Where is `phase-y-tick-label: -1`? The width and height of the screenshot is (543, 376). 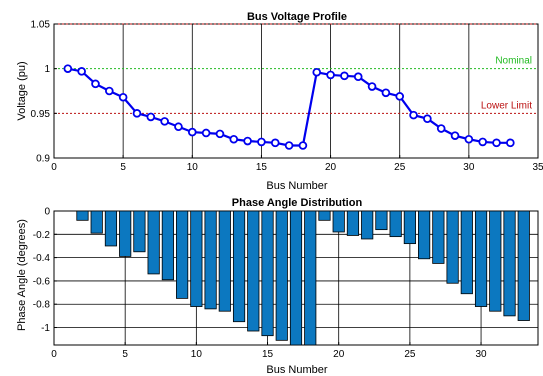
phase-y-tick-label: -1 is located at coordinates (45, 328).